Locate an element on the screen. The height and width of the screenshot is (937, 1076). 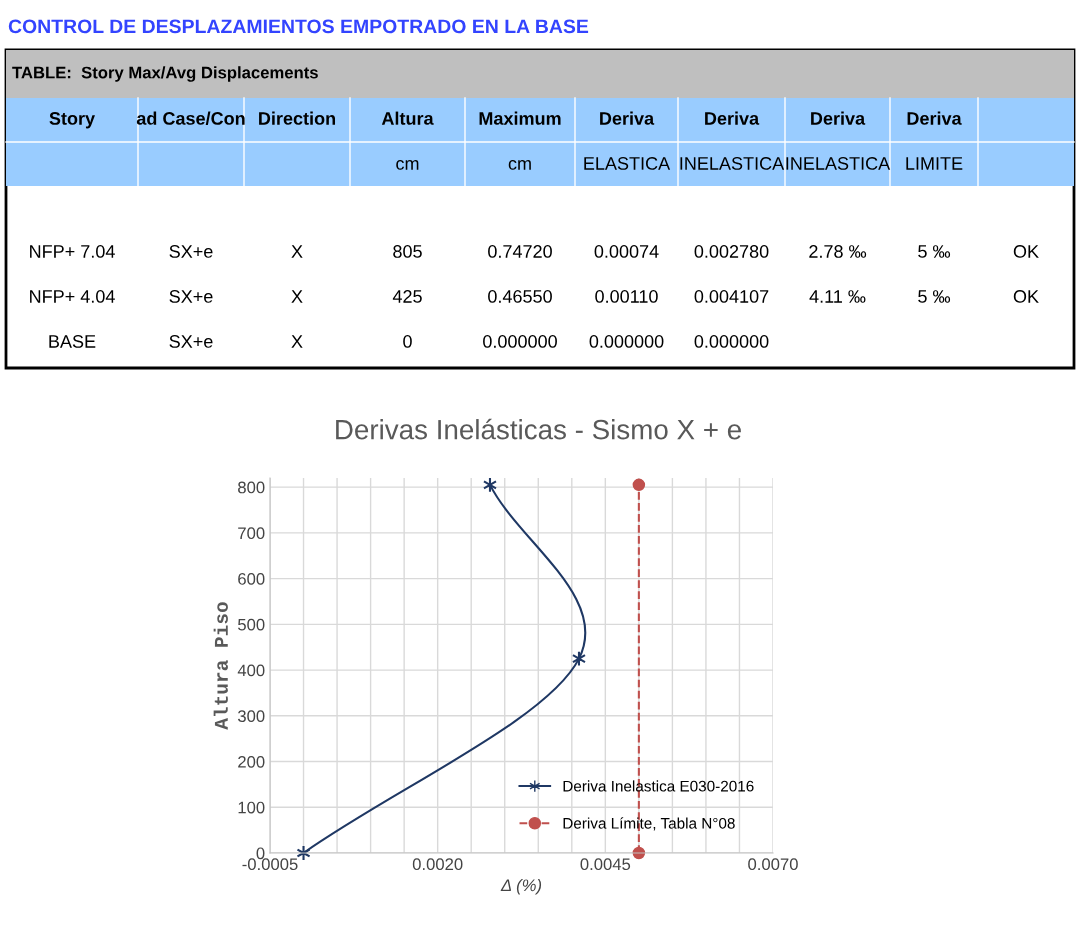
category-label: Maximum is located at coordinates (520, 118).